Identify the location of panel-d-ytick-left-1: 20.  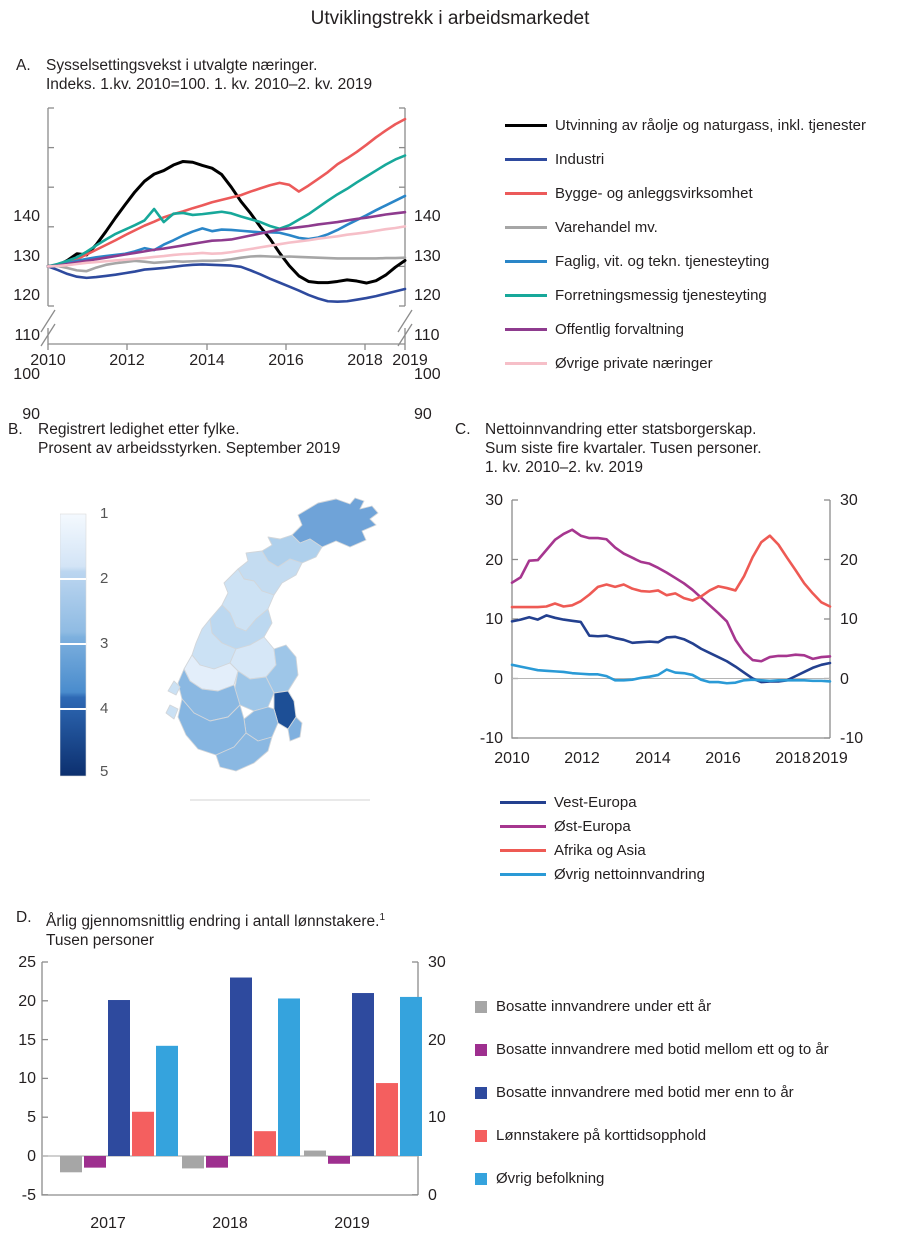
(27, 1001).